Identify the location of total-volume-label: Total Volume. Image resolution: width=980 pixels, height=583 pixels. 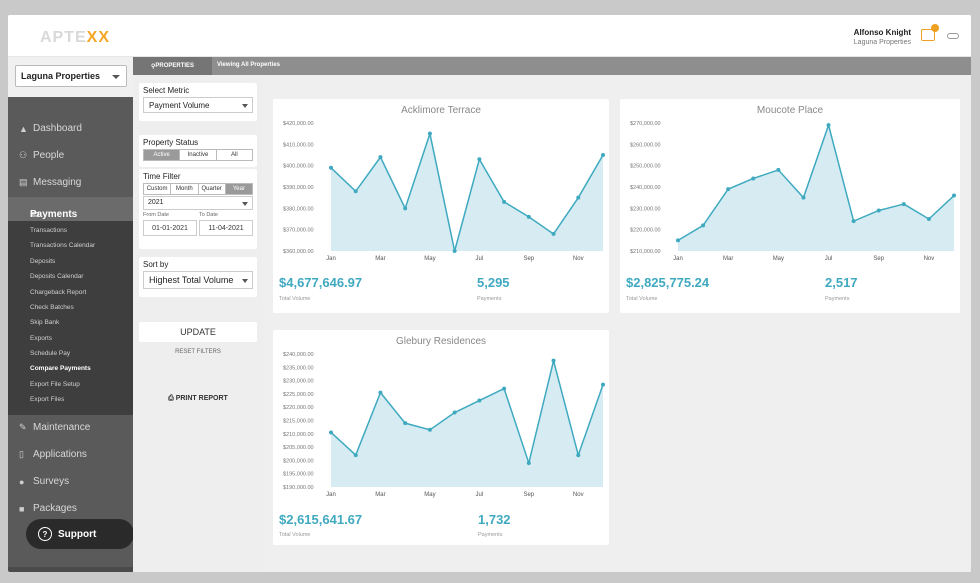
(642, 299).